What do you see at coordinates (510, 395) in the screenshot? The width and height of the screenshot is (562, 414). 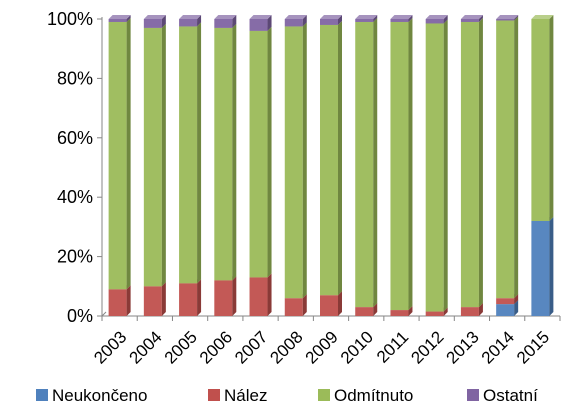 I see `legend-label: Ostatní` at bounding box center [510, 395].